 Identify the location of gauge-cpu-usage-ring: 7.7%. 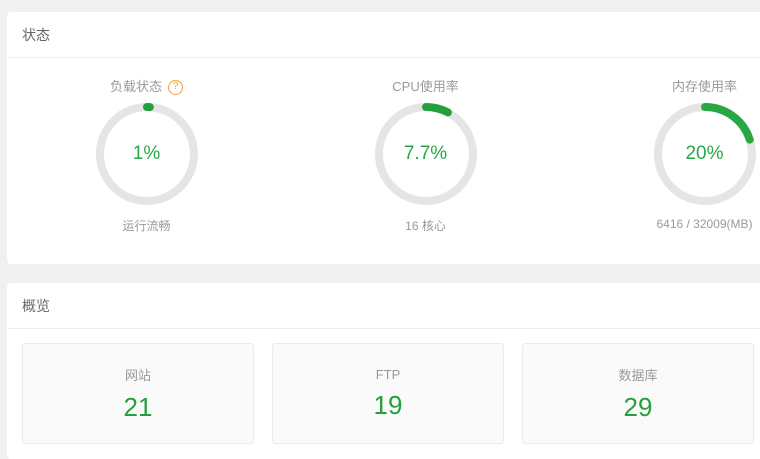
(426, 154).